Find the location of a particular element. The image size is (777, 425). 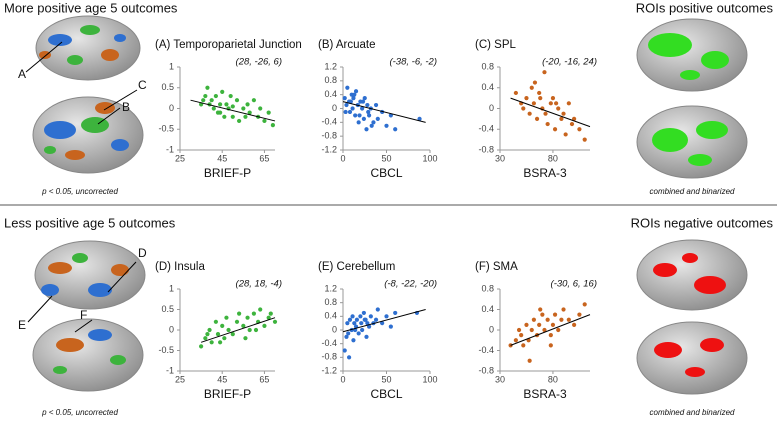

brain-label: E is located at coordinates (22, 325).